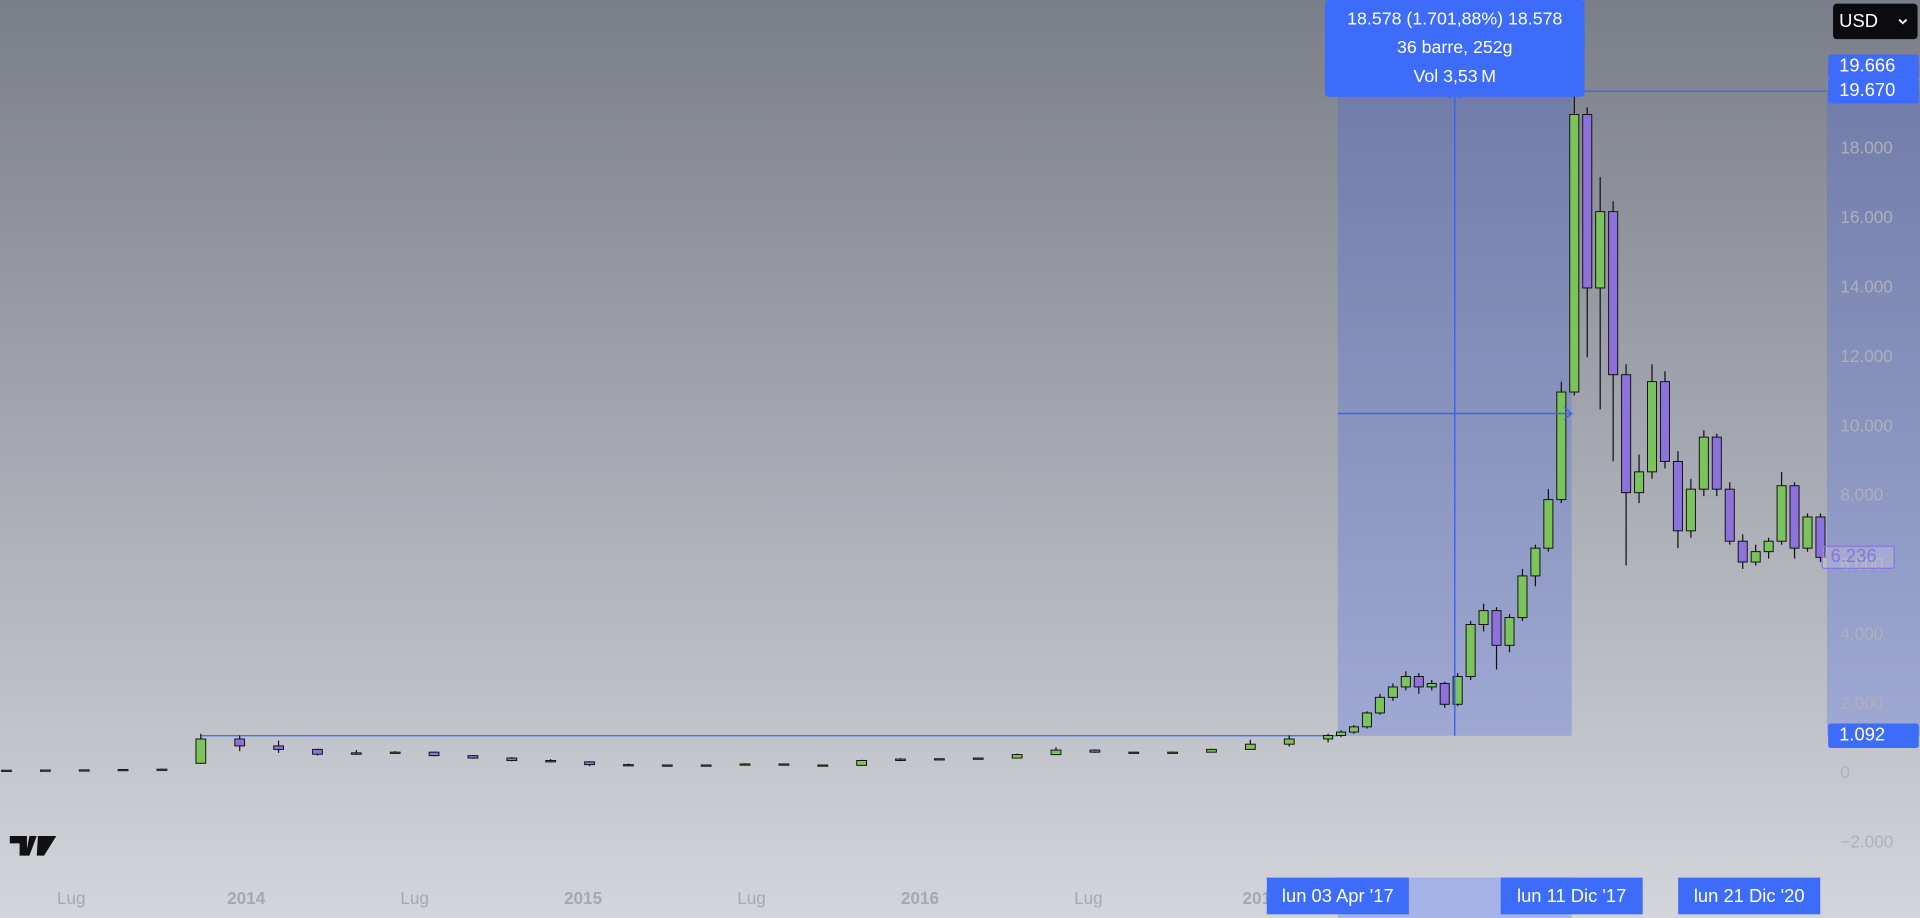  What do you see at coordinates (1858, 20) in the screenshot?
I see `currency-label: USD` at bounding box center [1858, 20].